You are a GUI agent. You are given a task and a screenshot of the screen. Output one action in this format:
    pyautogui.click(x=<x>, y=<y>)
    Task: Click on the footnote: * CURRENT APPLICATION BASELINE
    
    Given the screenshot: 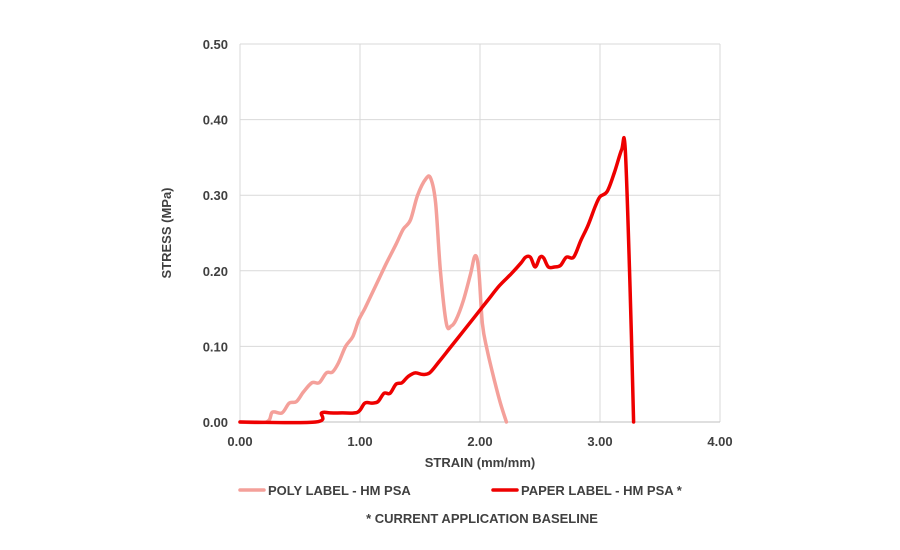 What is the action you would take?
    pyautogui.click(x=482, y=518)
    